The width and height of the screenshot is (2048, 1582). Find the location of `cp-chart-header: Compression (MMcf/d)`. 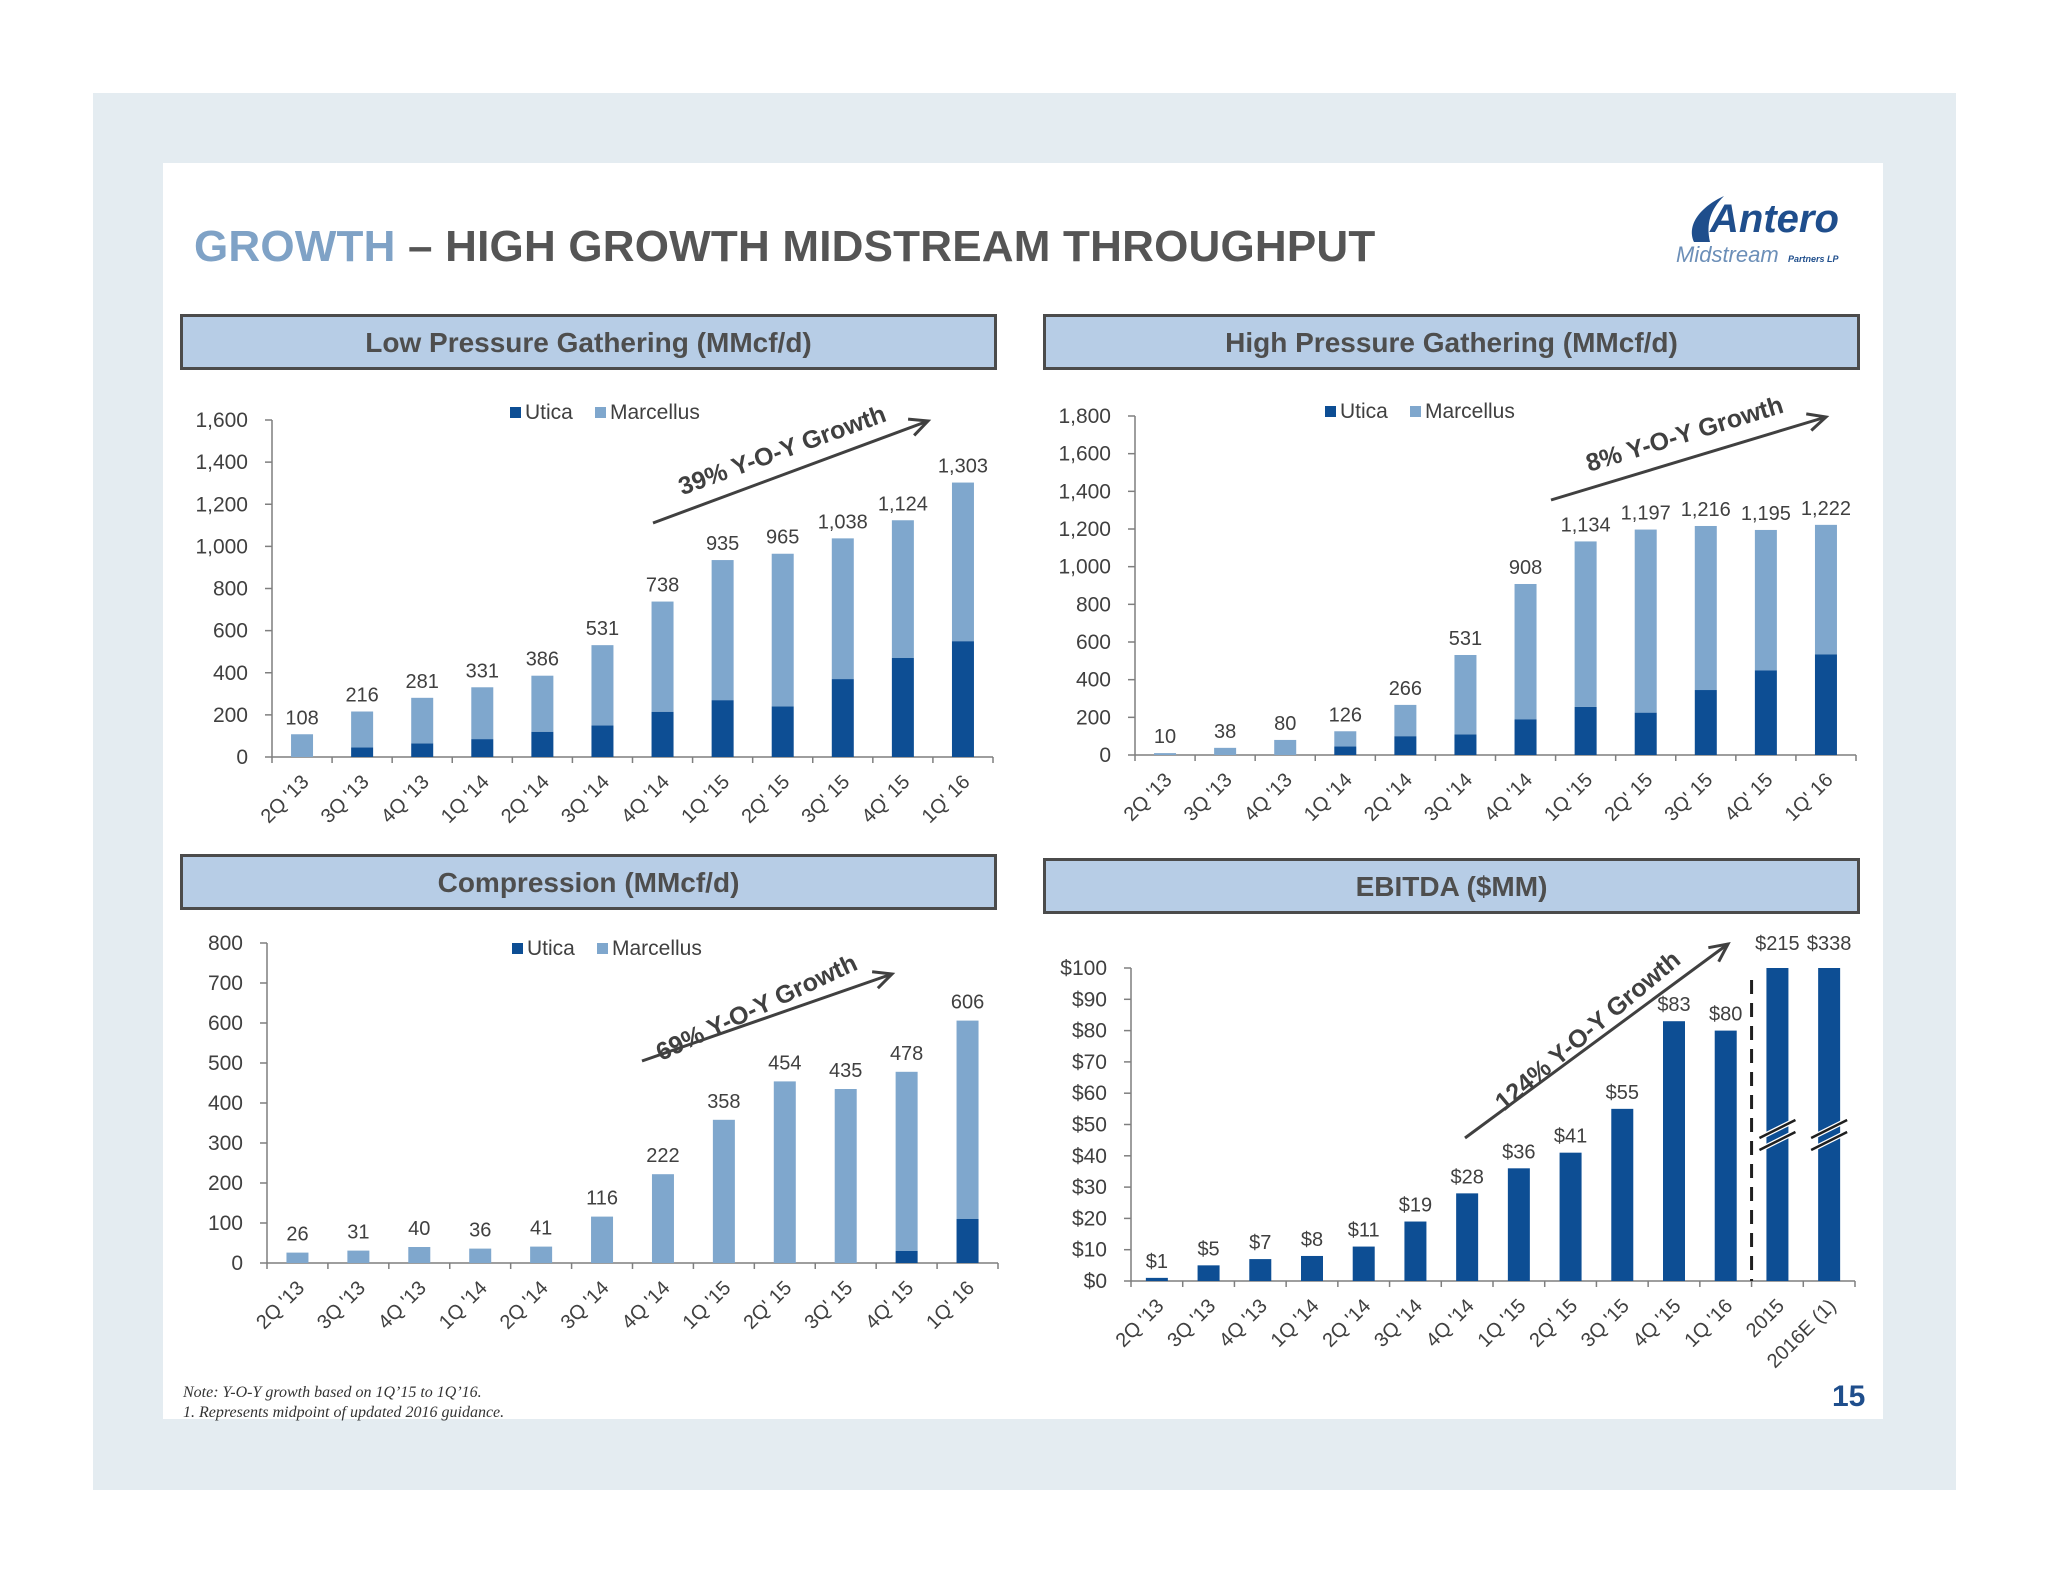

cp-chart-header: Compression (MMcf/d) is located at coordinates (588, 882).